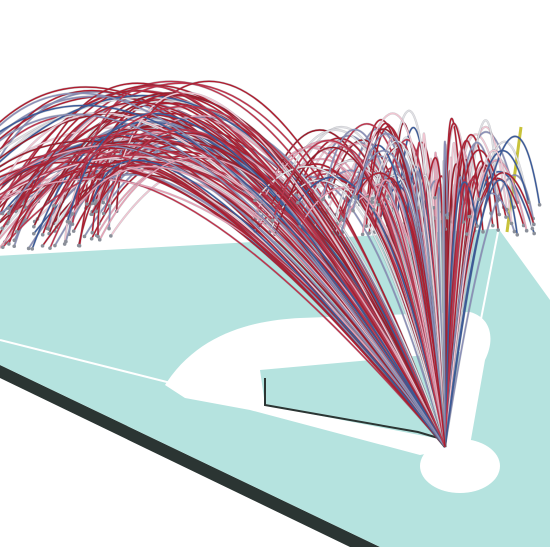 The image size is (550, 547). Describe the element at coordinates (460, 466) in the screenshot. I see `home-plate-area` at that location.